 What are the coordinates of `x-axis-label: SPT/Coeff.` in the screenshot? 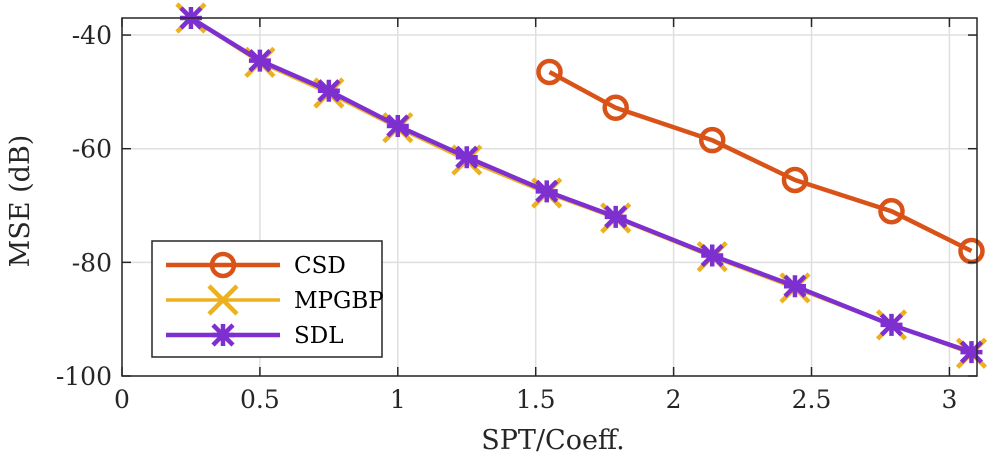 It's located at (552, 440).